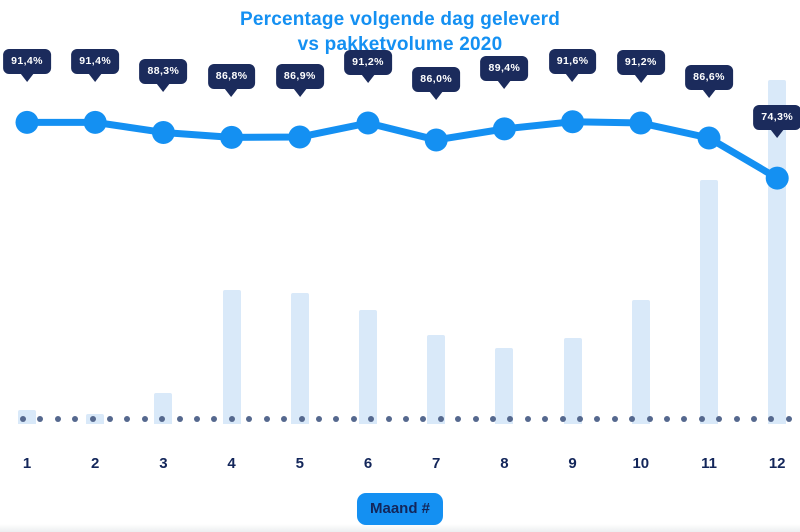  Describe the element at coordinates (436, 79) in the screenshot. I see `value-tooltip: 86,0%` at that location.